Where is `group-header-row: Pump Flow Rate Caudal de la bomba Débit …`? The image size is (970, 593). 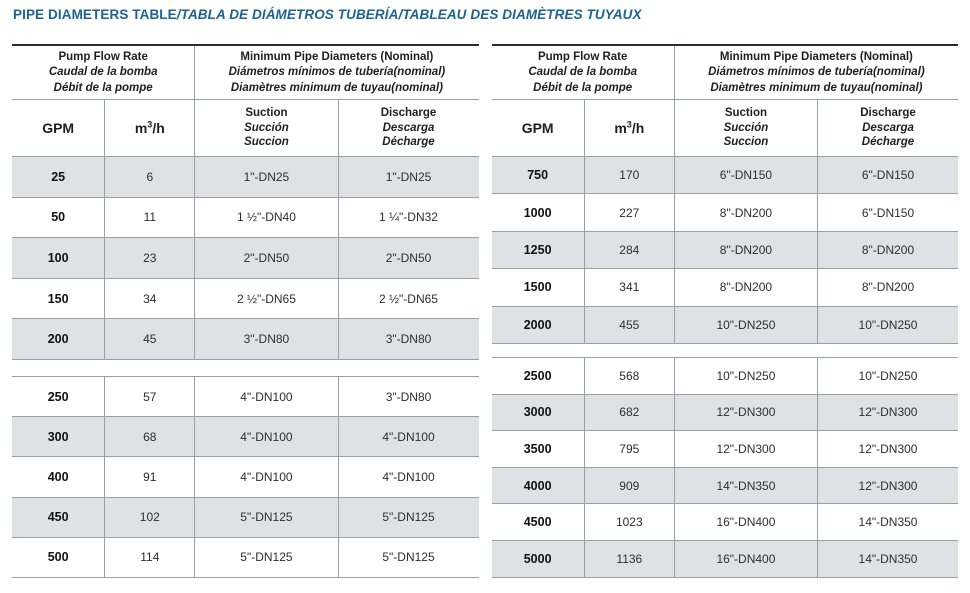 group-header-row: Pump Flow Rate Caudal de la bomba Débit … is located at coordinates (245, 73).